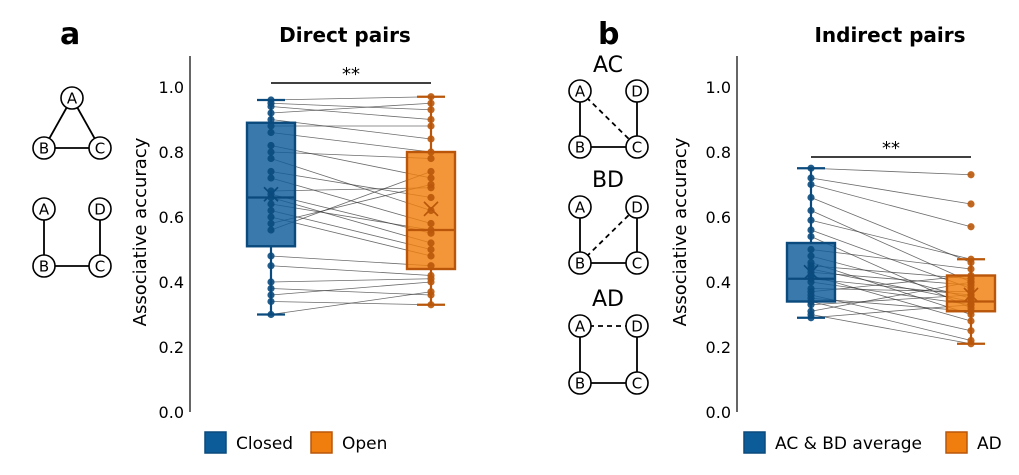 Image resolution: width=1019 pixels, height=475 pixels. I want to click on panel-a-legend: Closed Open, so click(295, 442).